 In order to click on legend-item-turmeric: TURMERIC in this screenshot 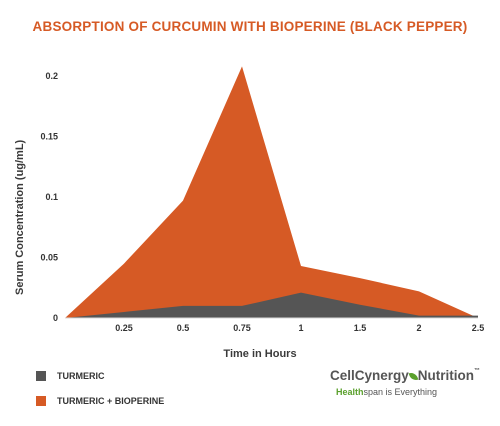, I will do `click(100, 376)`.